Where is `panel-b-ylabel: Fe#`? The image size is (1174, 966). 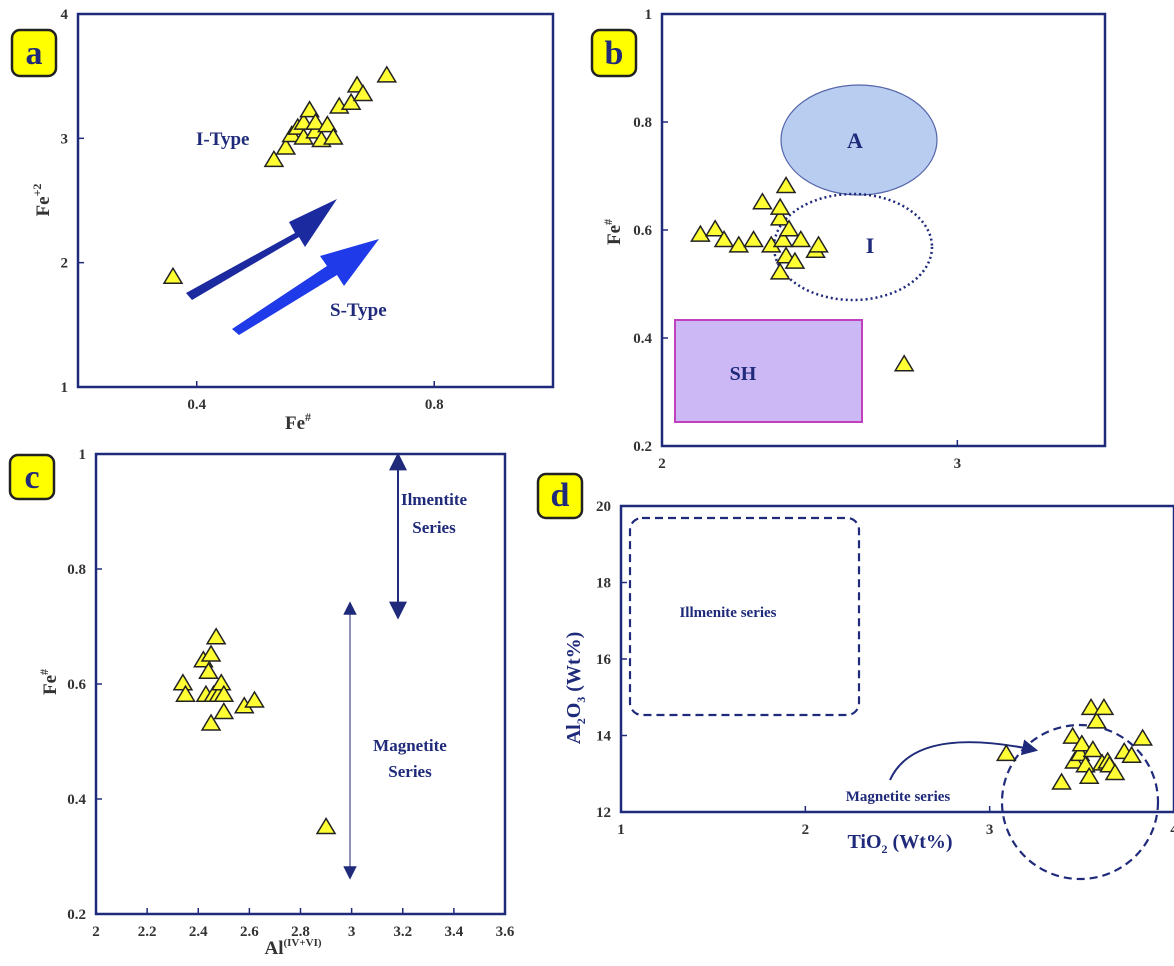
panel-b-ylabel: Fe# is located at coordinates (613, 232).